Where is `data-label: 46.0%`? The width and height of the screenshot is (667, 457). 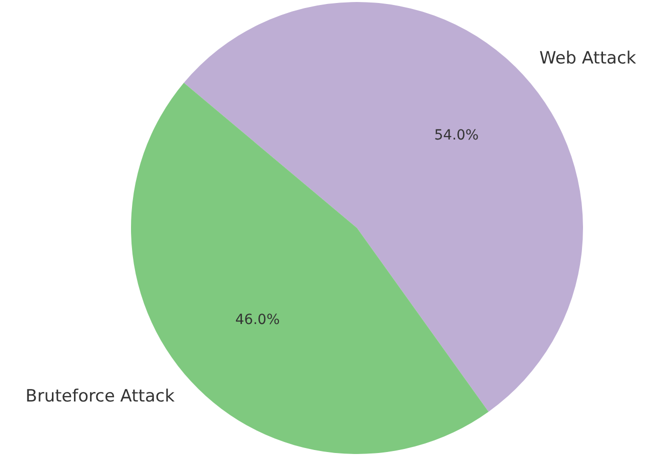
data-label: 46.0% is located at coordinates (257, 320).